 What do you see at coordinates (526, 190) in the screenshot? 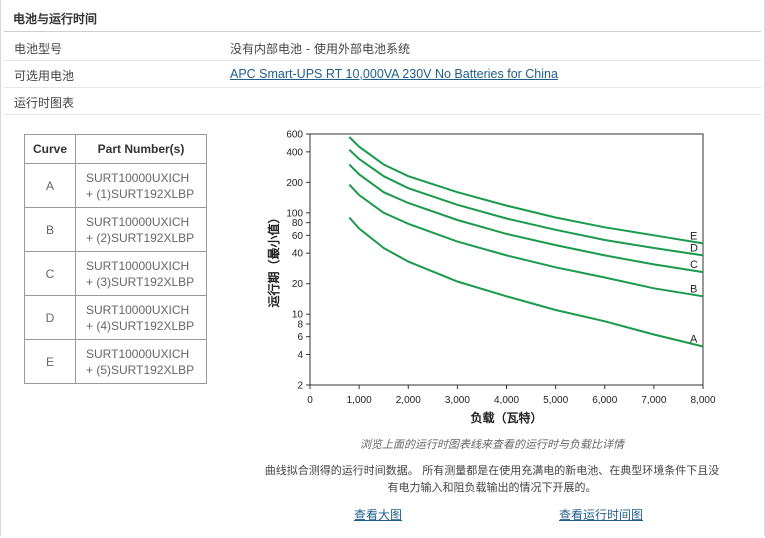
I see `series-line-e` at bounding box center [526, 190].